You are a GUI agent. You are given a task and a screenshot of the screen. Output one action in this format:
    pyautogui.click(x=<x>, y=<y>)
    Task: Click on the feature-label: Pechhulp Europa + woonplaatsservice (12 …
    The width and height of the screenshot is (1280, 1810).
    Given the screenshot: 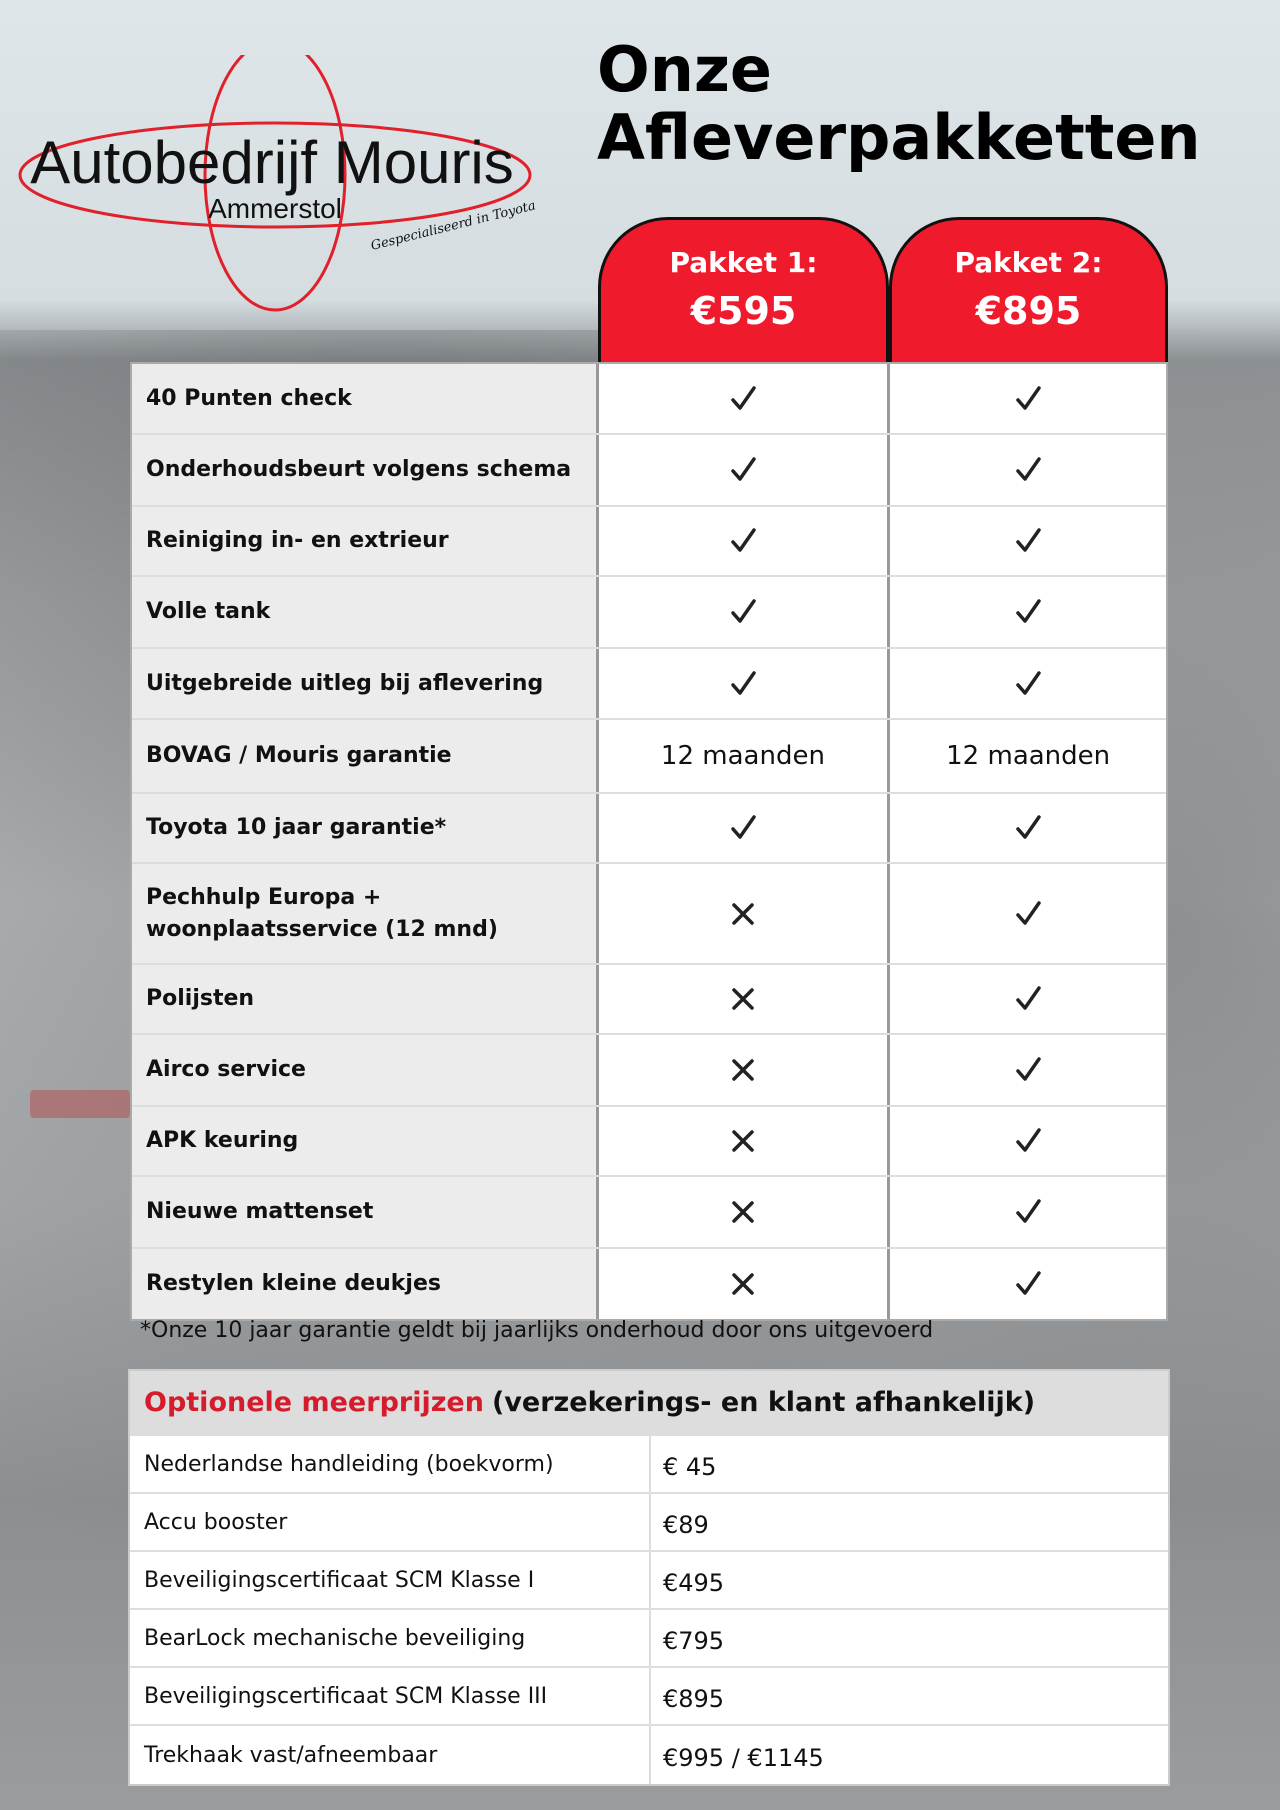 What is the action you would take?
    pyautogui.click(x=365, y=913)
    